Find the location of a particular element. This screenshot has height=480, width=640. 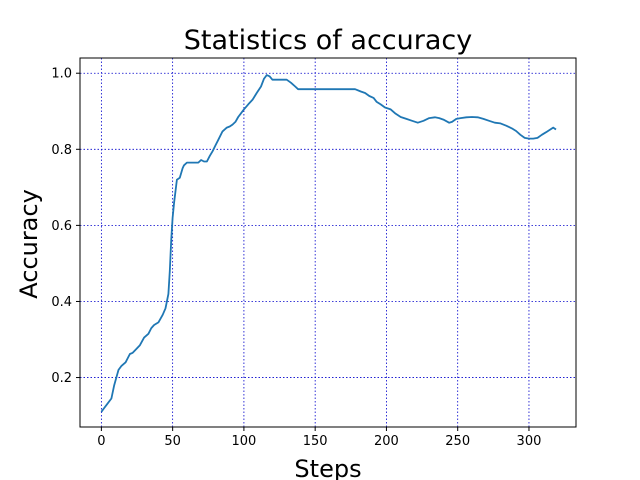

y-axis-label: Accuracy is located at coordinates (29, 244).